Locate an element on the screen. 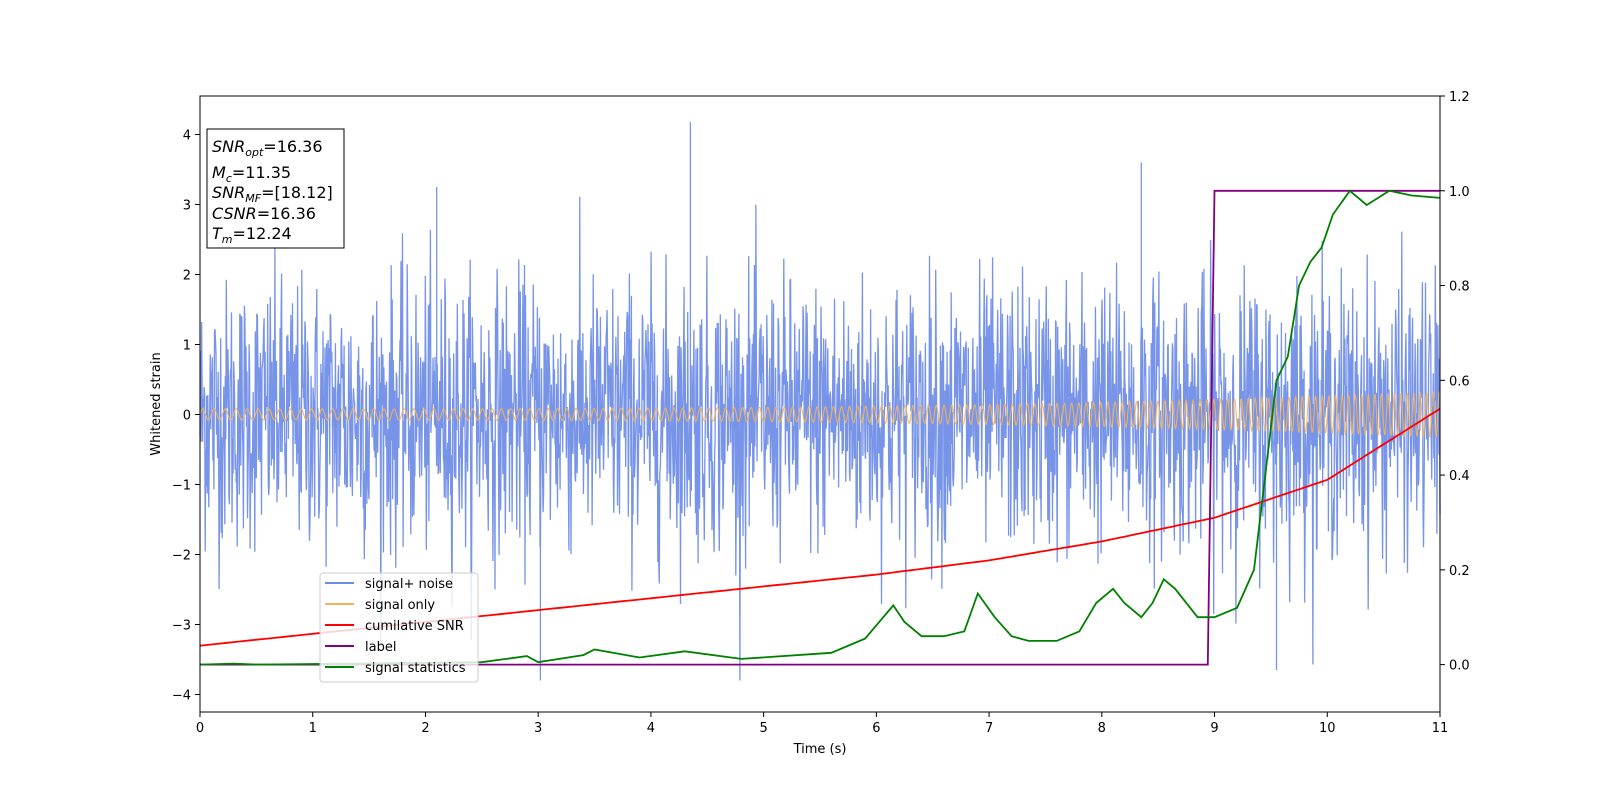 The image size is (1600, 800). y-tick-label: 3 is located at coordinates (187, 206).